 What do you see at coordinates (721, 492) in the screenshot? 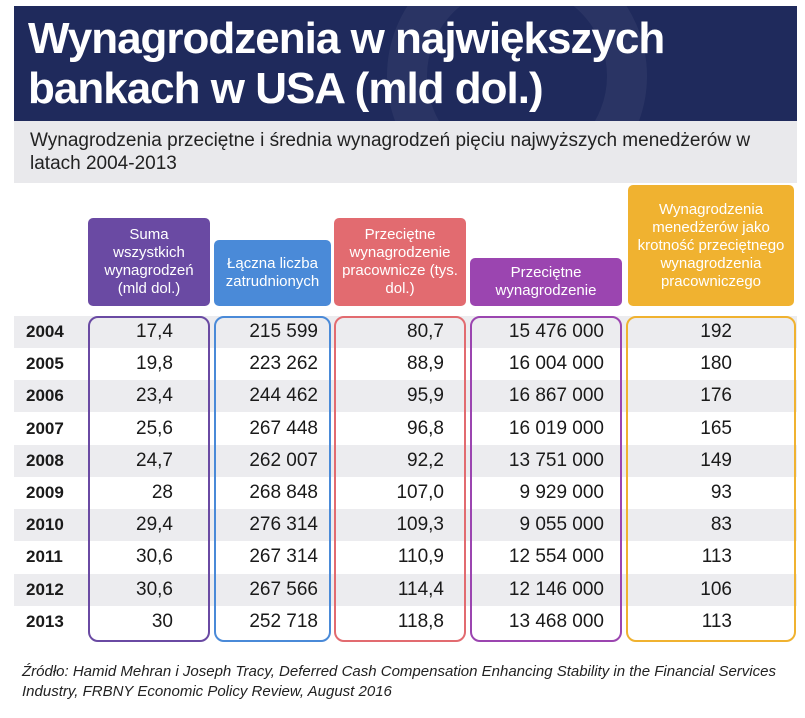
I see `table-cell: 93` at bounding box center [721, 492].